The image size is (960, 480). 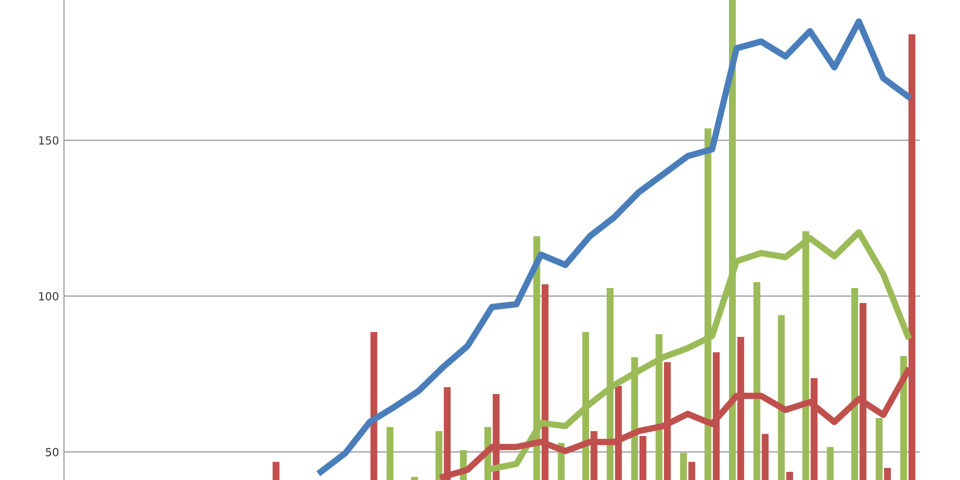 What do you see at coordinates (52, 452) in the screenshot?
I see `y-tick-label: 50` at bounding box center [52, 452].